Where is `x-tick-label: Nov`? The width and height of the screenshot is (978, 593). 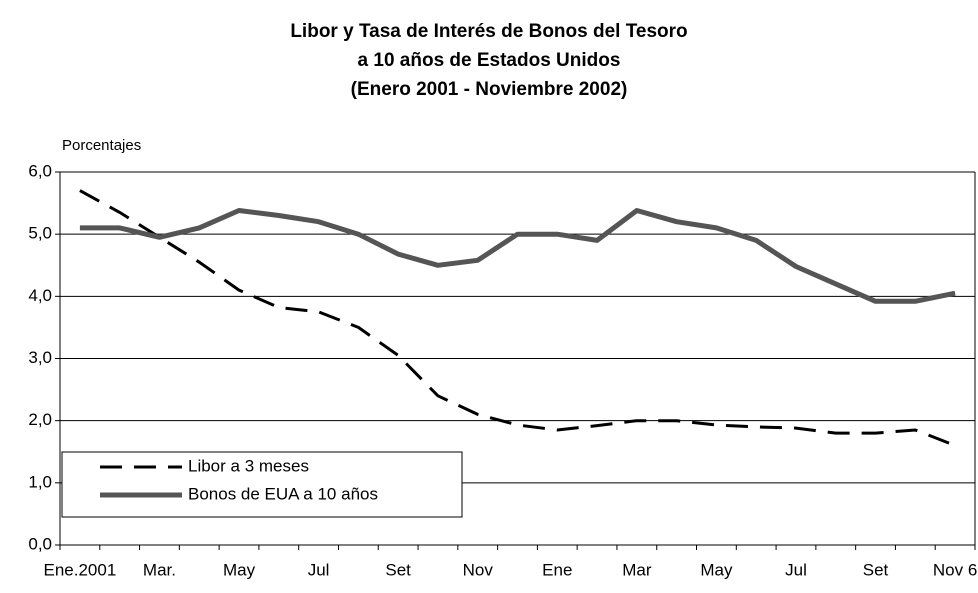 x-tick-label: Nov is located at coordinates (478, 569).